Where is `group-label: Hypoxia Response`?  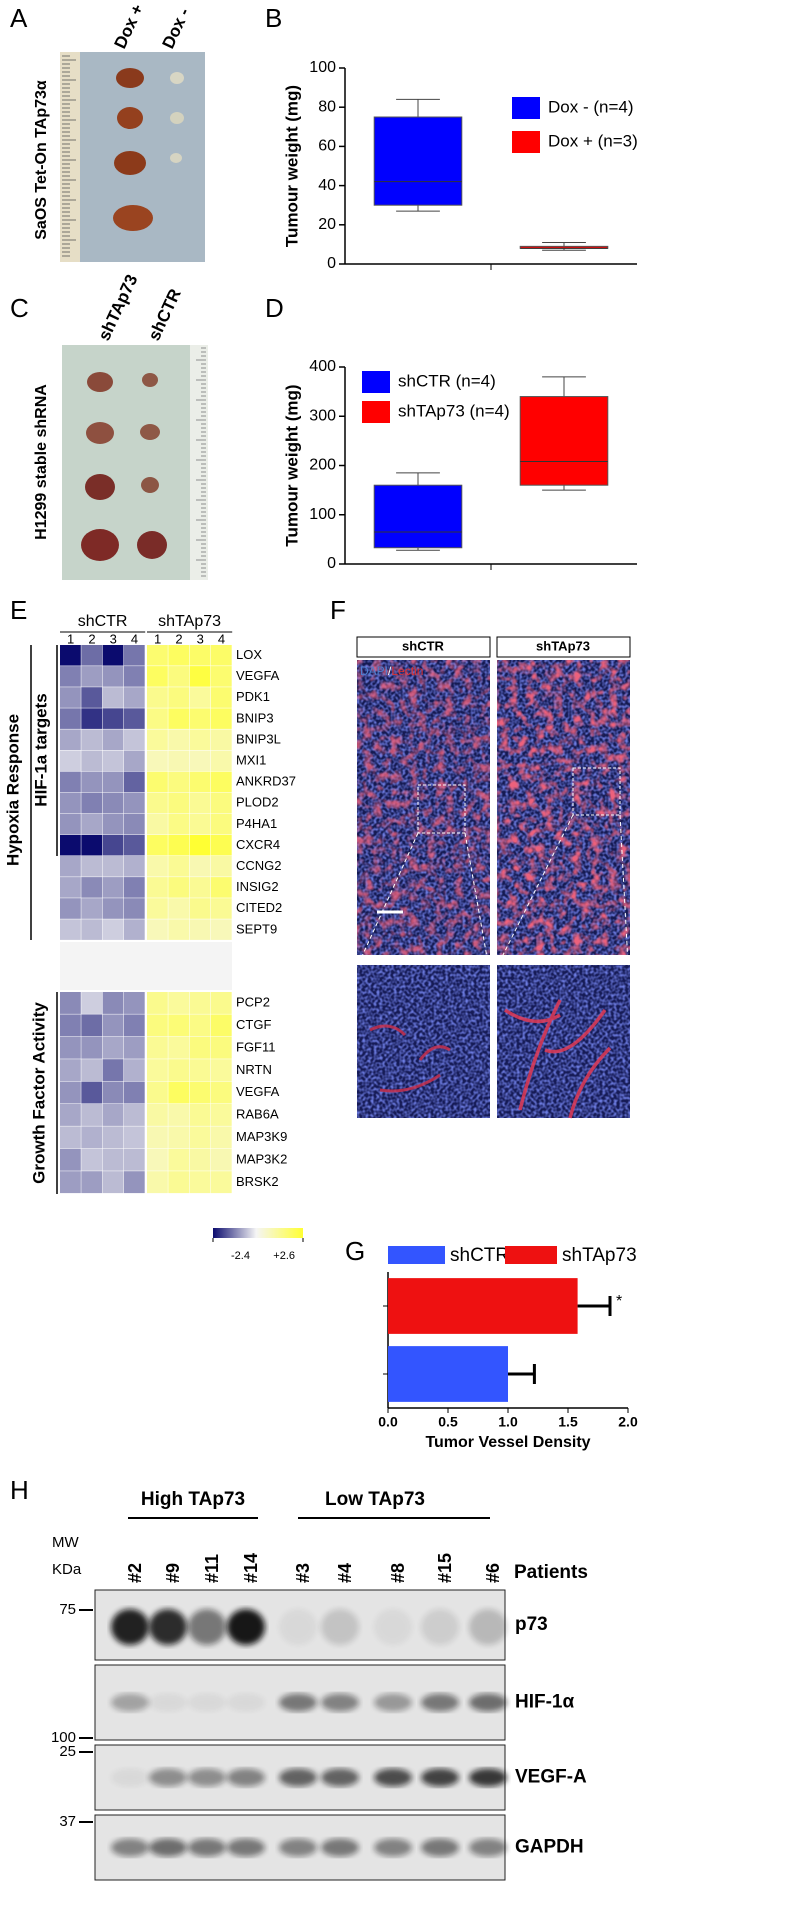 group-label: Hypoxia Response is located at coordinates (12, 790).